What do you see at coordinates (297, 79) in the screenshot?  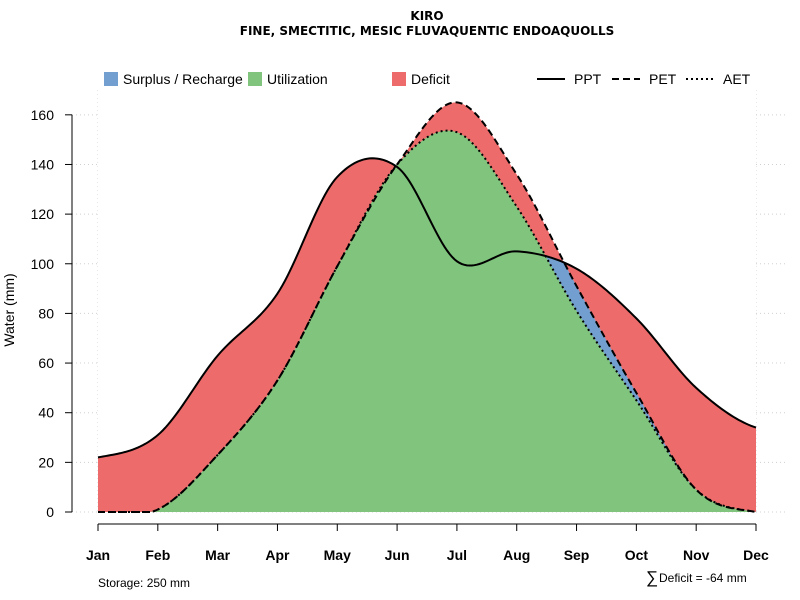 I see `legend-label-utilization: Utilization` at bounding box center [297, 79].